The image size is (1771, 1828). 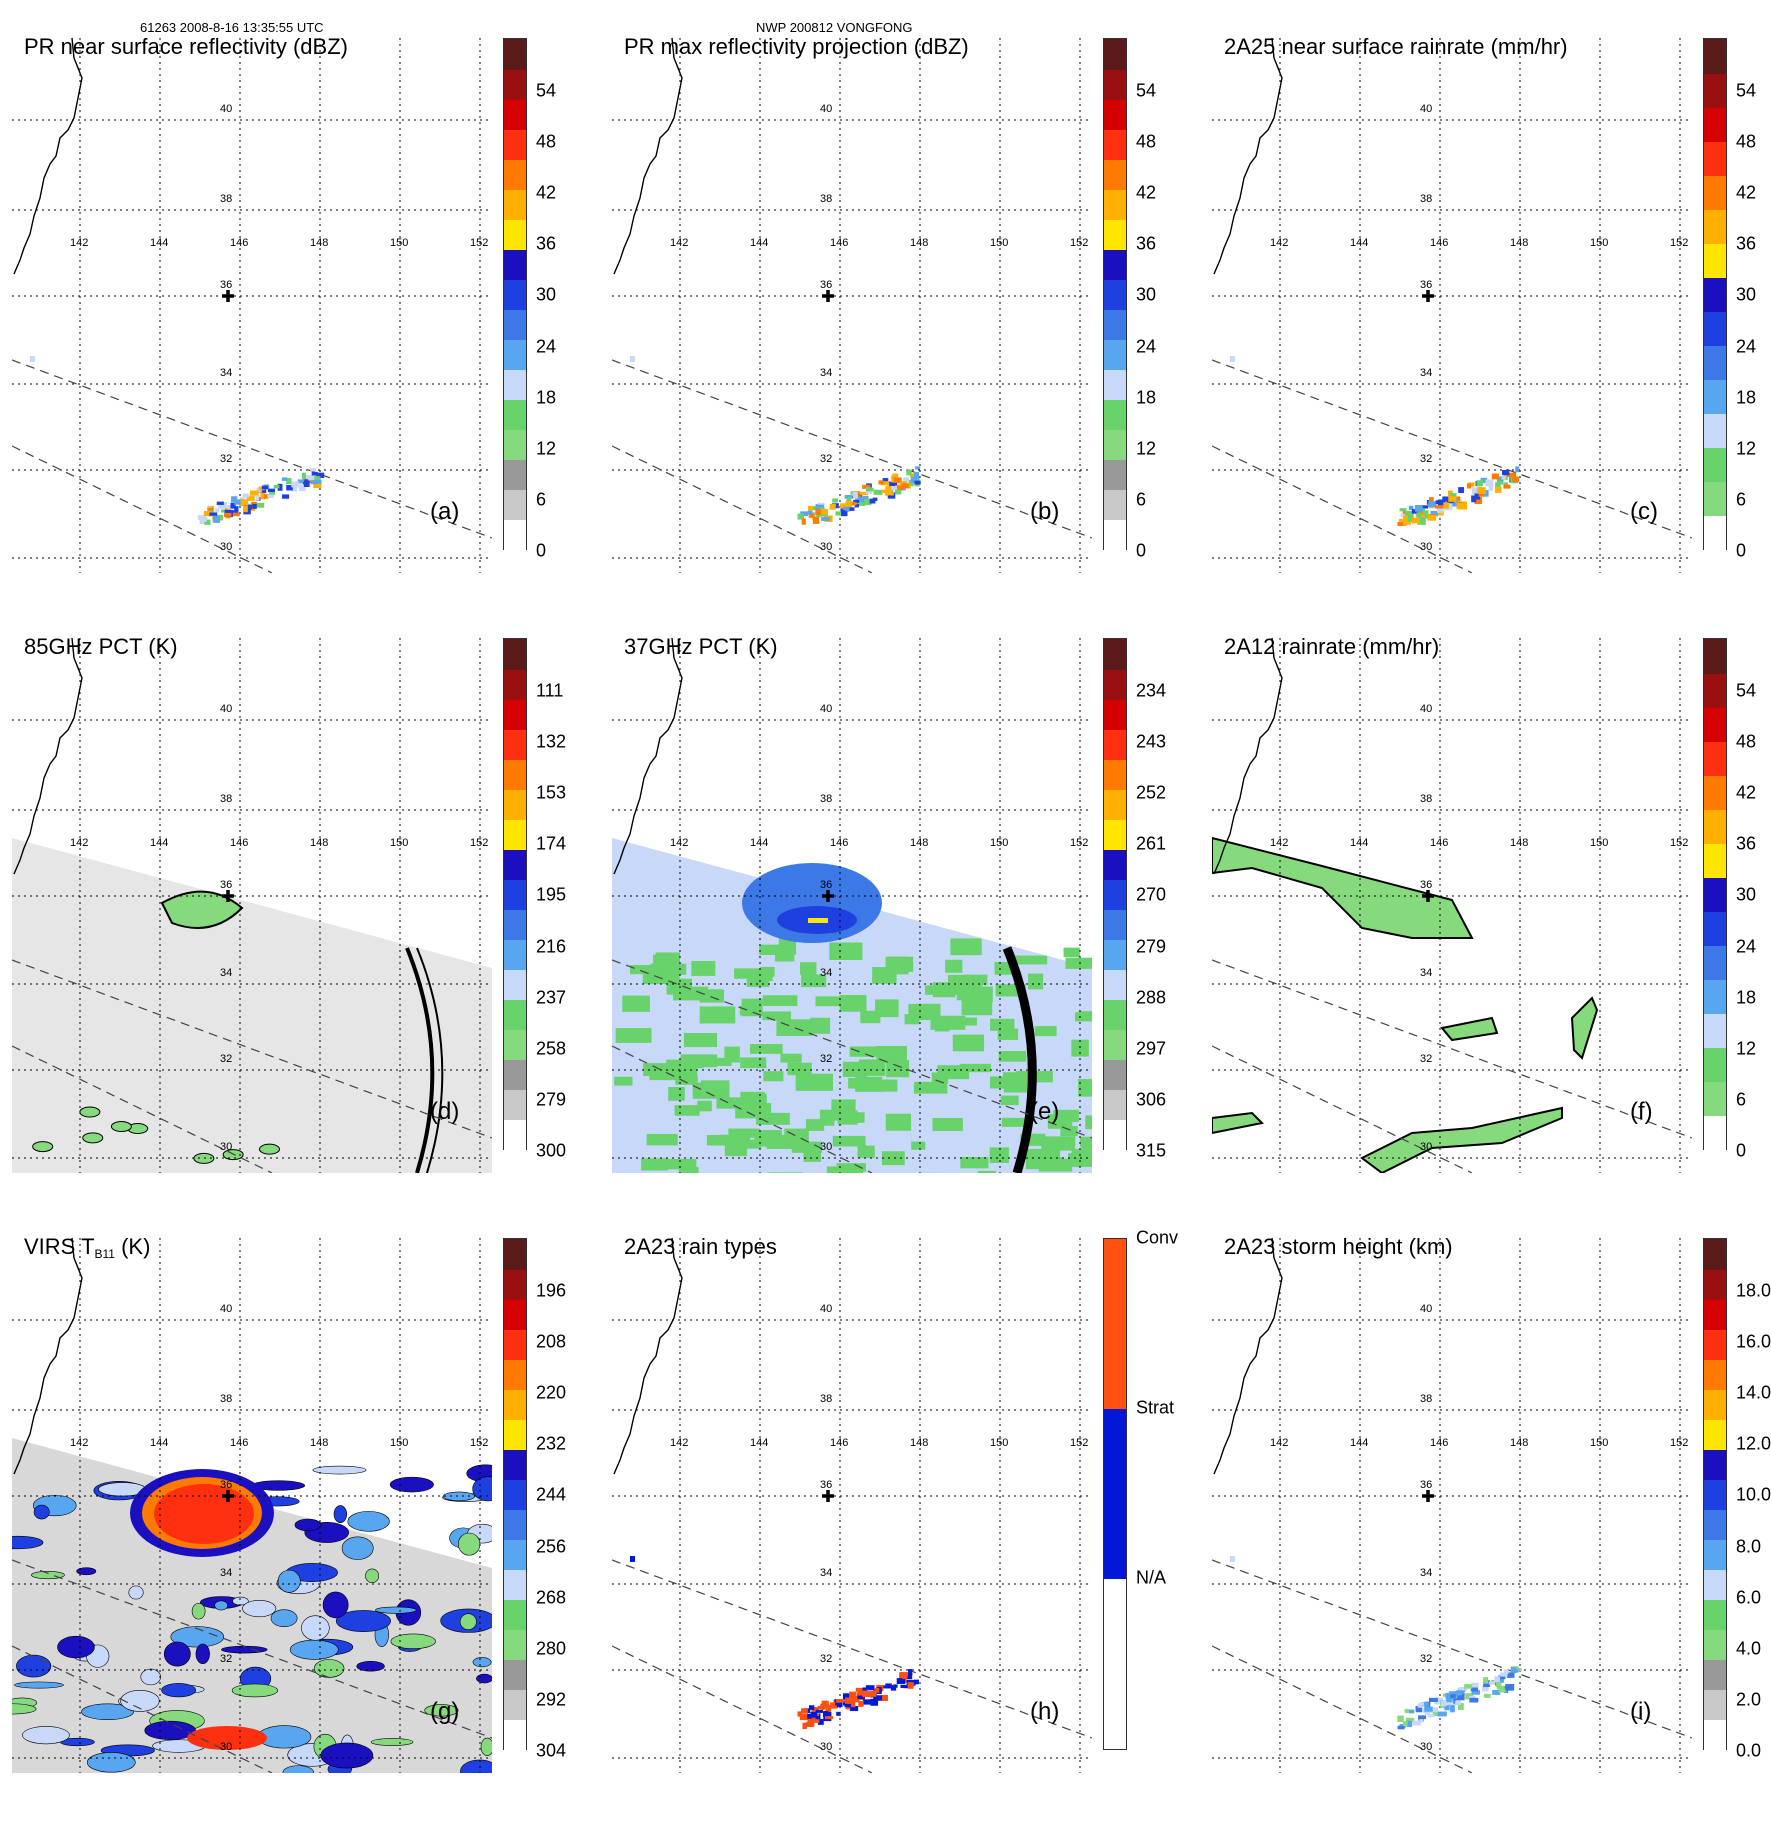 I want to click on colorbar-tick: 18, so click(x=1146, y=398).